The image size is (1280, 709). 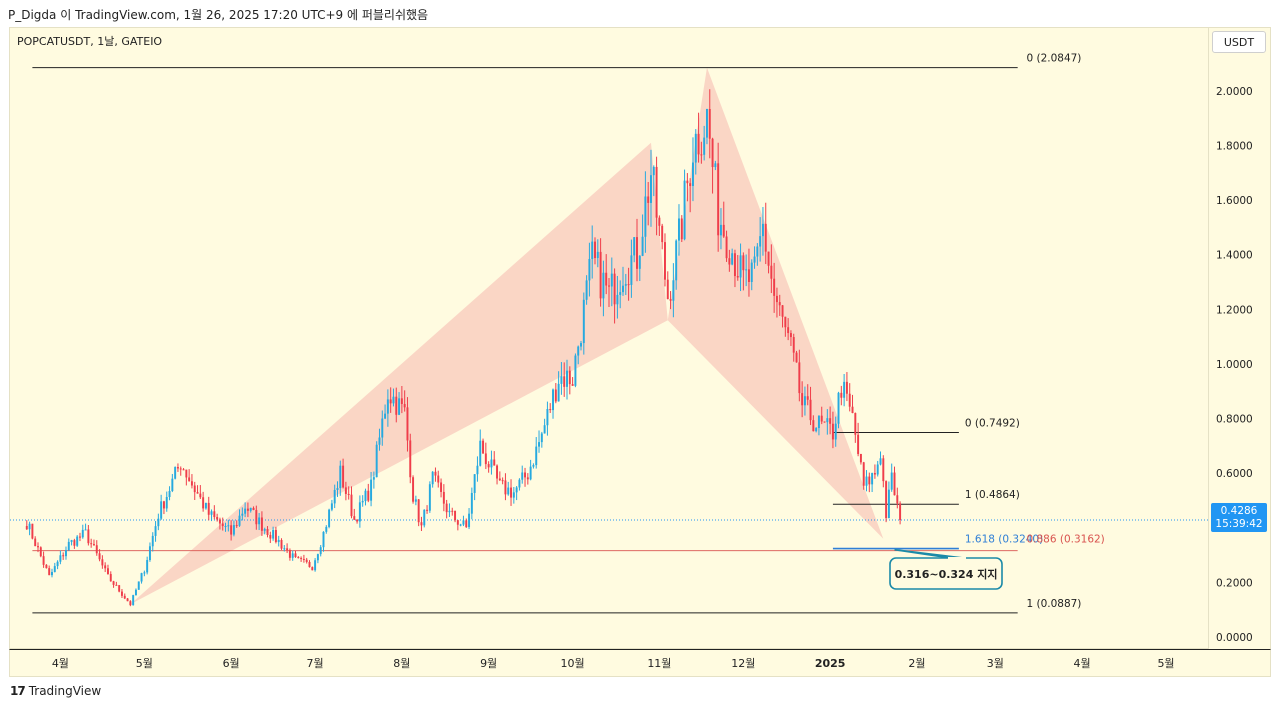 What do you see at coordinates (1234, 256) in the screenshot?
I see `price-tick-label: 1.4000` at bounding box center [1234, 256].